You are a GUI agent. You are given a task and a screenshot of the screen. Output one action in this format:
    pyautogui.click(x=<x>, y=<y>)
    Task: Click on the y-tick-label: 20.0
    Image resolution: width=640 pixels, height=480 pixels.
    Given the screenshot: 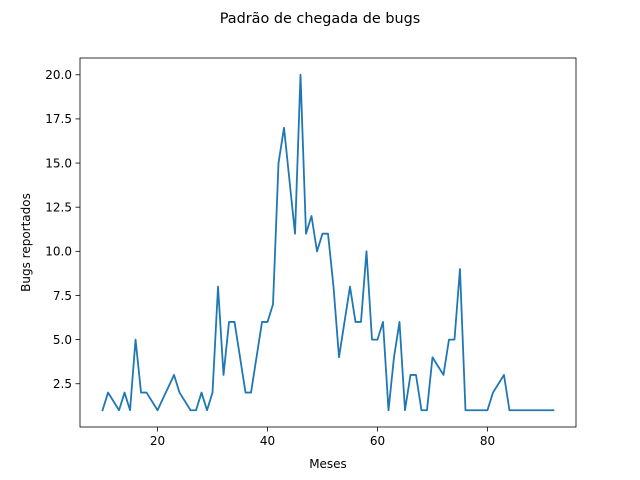 What is the action you would take?
    pyautogui.click(x=58, y=75)
    